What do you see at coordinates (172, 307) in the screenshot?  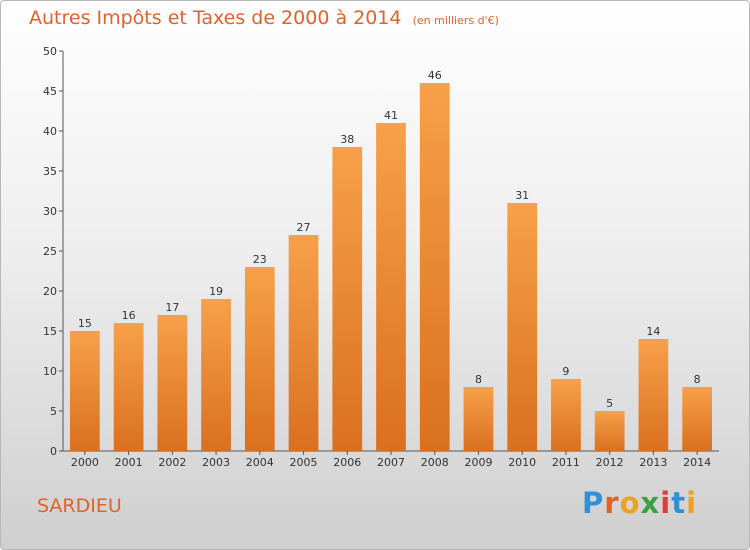 I see `data-label-2002: 17` at bounding box center [172, 307].